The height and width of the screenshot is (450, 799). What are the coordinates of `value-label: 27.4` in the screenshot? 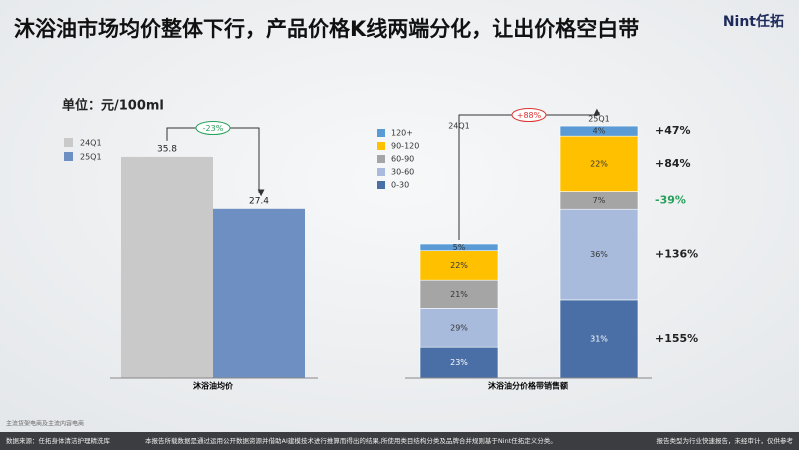 It's located at (259, 201).